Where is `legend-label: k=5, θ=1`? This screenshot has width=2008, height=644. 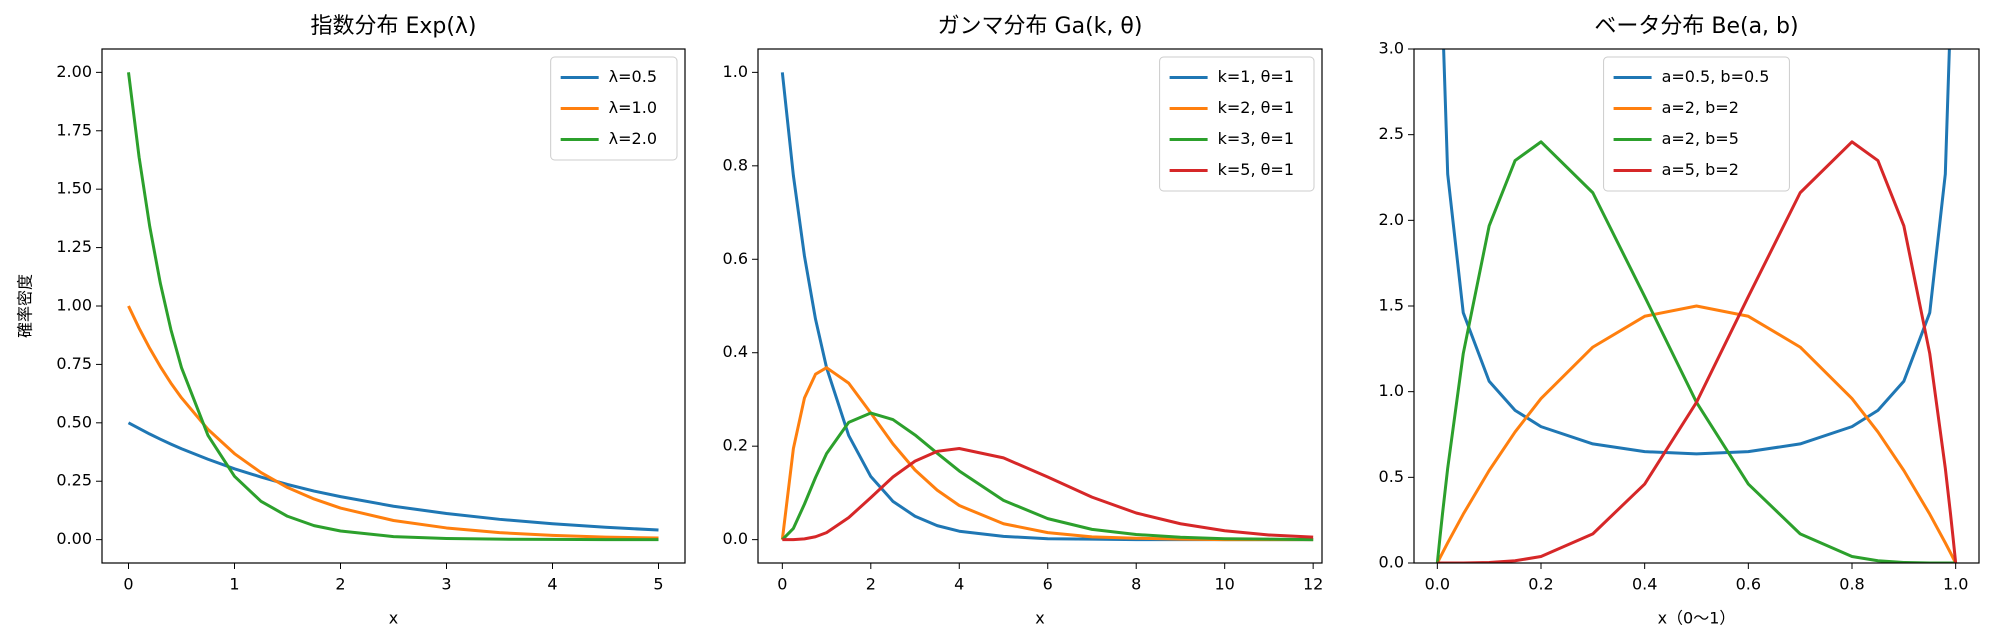
legend-label: k=5, θ=1 is located at coordinates (1256, 169).